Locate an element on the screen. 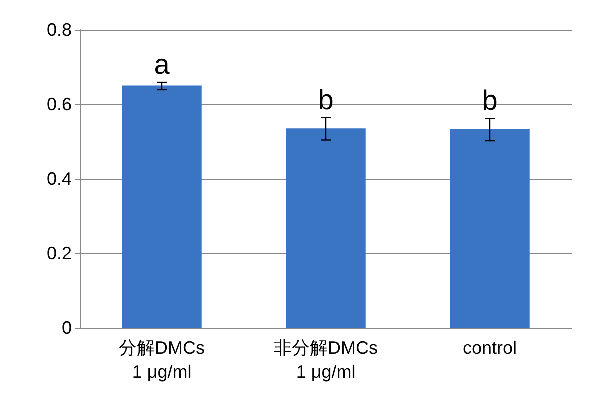  y-tick-label: 0.6 is located at coordinates (59, 104).